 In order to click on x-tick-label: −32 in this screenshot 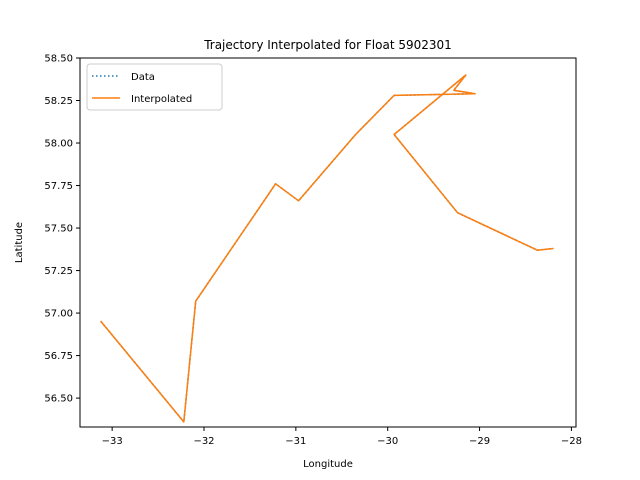, I will do `click(203, 441)`.